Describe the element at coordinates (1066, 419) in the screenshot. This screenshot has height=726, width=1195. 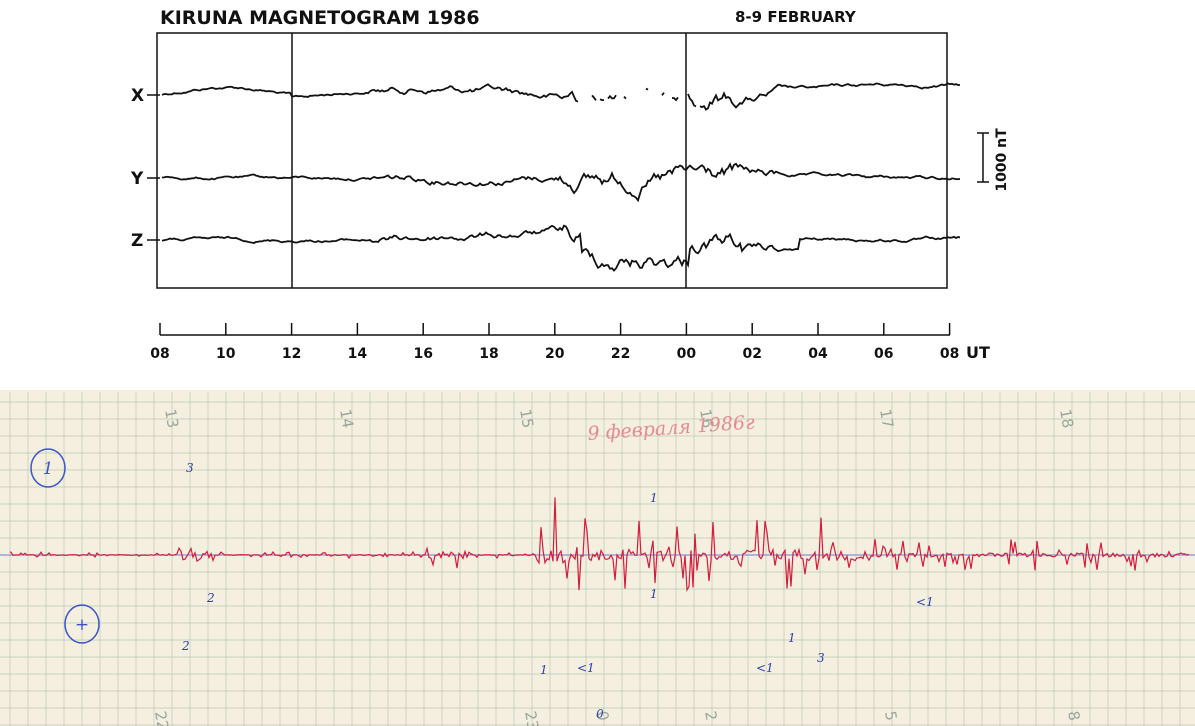
I see `hour-label: 18` at that location.